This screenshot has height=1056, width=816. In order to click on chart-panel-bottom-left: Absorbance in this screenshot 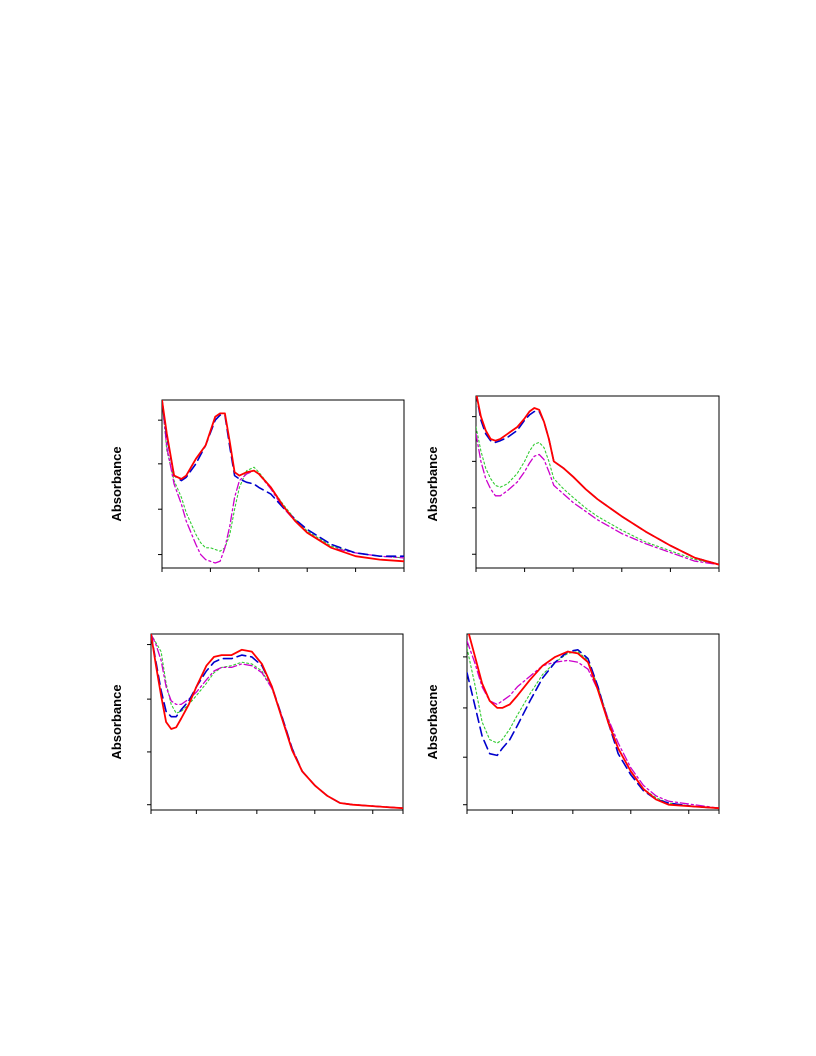, I will do `click(256, 723)`.